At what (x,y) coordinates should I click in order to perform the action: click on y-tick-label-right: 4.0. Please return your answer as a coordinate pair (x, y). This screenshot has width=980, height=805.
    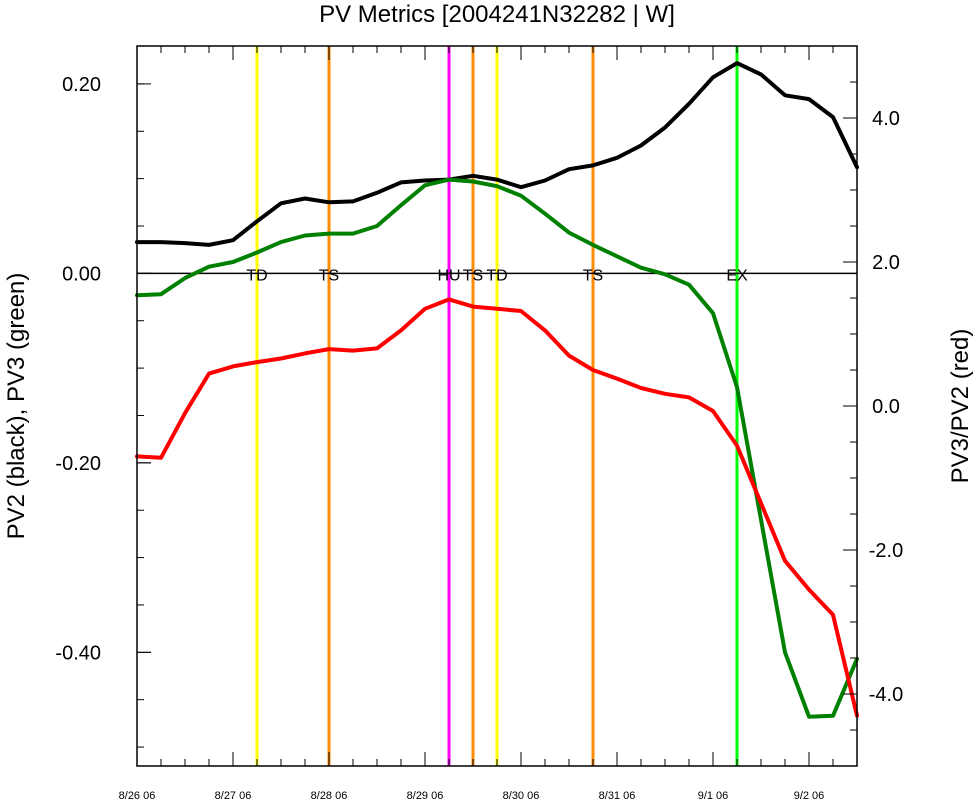
    Looking at the image, I should click on (886, 119).